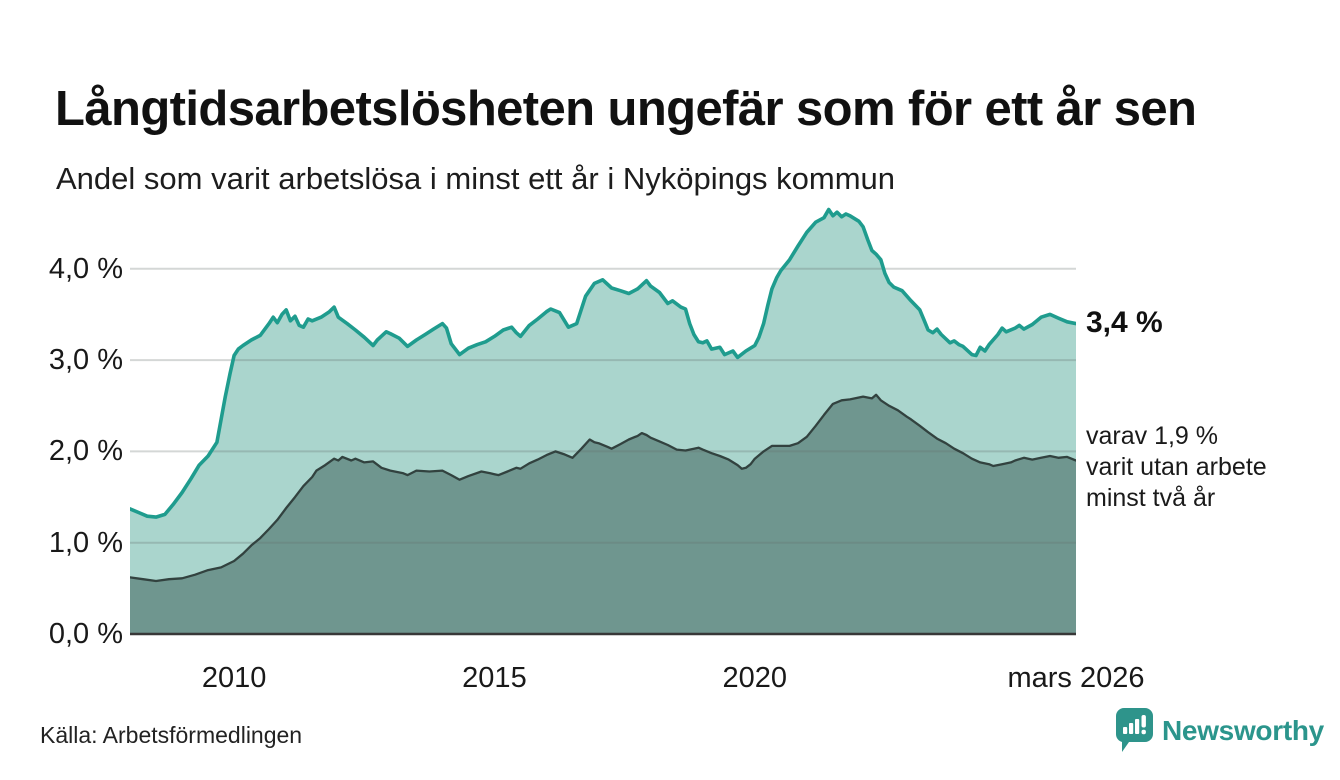 The image size is (1340, 780). Describe the element at coordinates (171, 735) in the screenshot. I see `source-credit: Källa: Arbetsförmedlingen` at that location.